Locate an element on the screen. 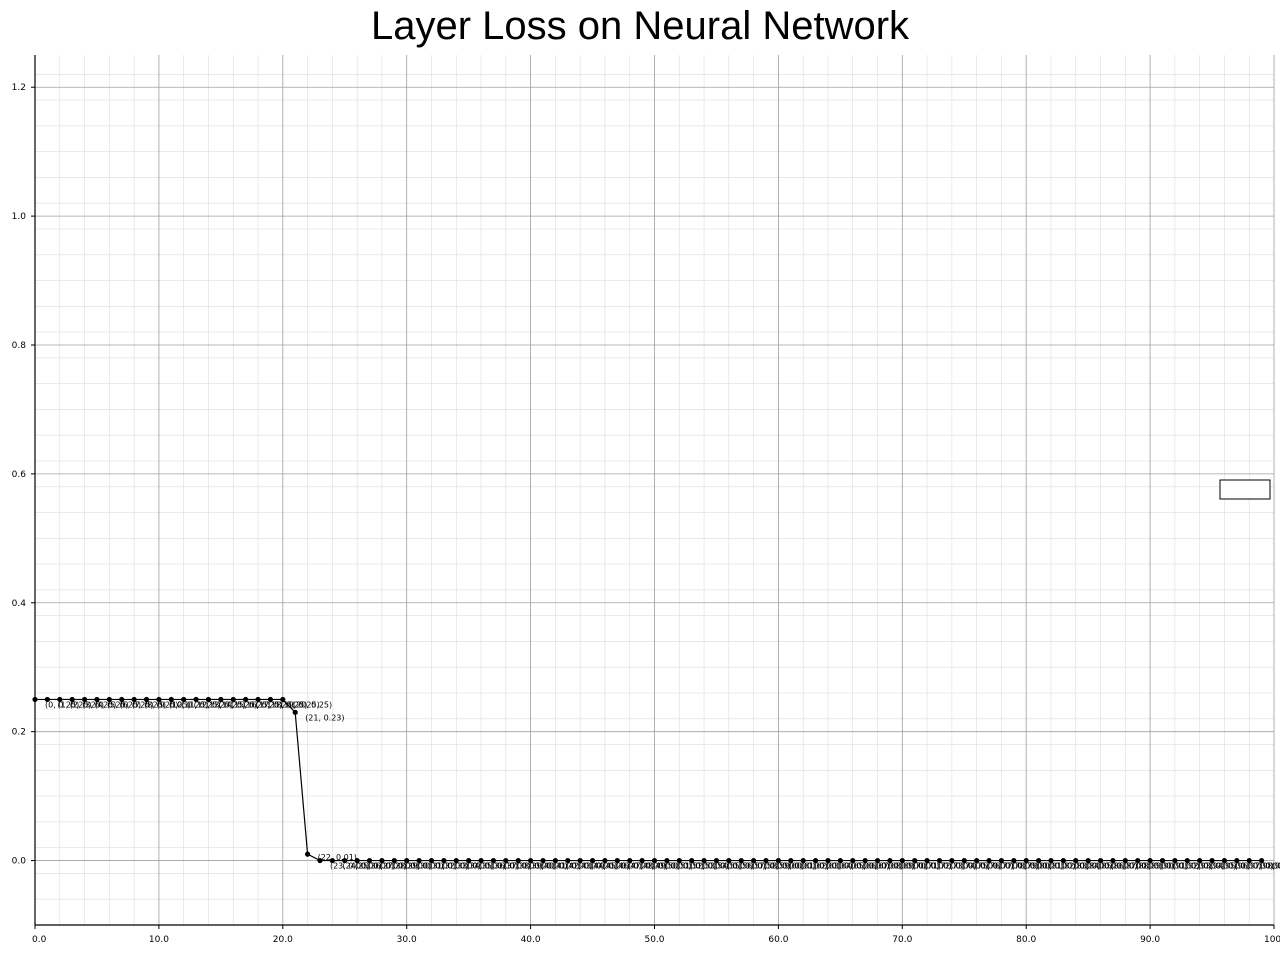 Image resolution: width=1280 pixels, height=960 pixels. legend is located at coordinates (1245, 489).